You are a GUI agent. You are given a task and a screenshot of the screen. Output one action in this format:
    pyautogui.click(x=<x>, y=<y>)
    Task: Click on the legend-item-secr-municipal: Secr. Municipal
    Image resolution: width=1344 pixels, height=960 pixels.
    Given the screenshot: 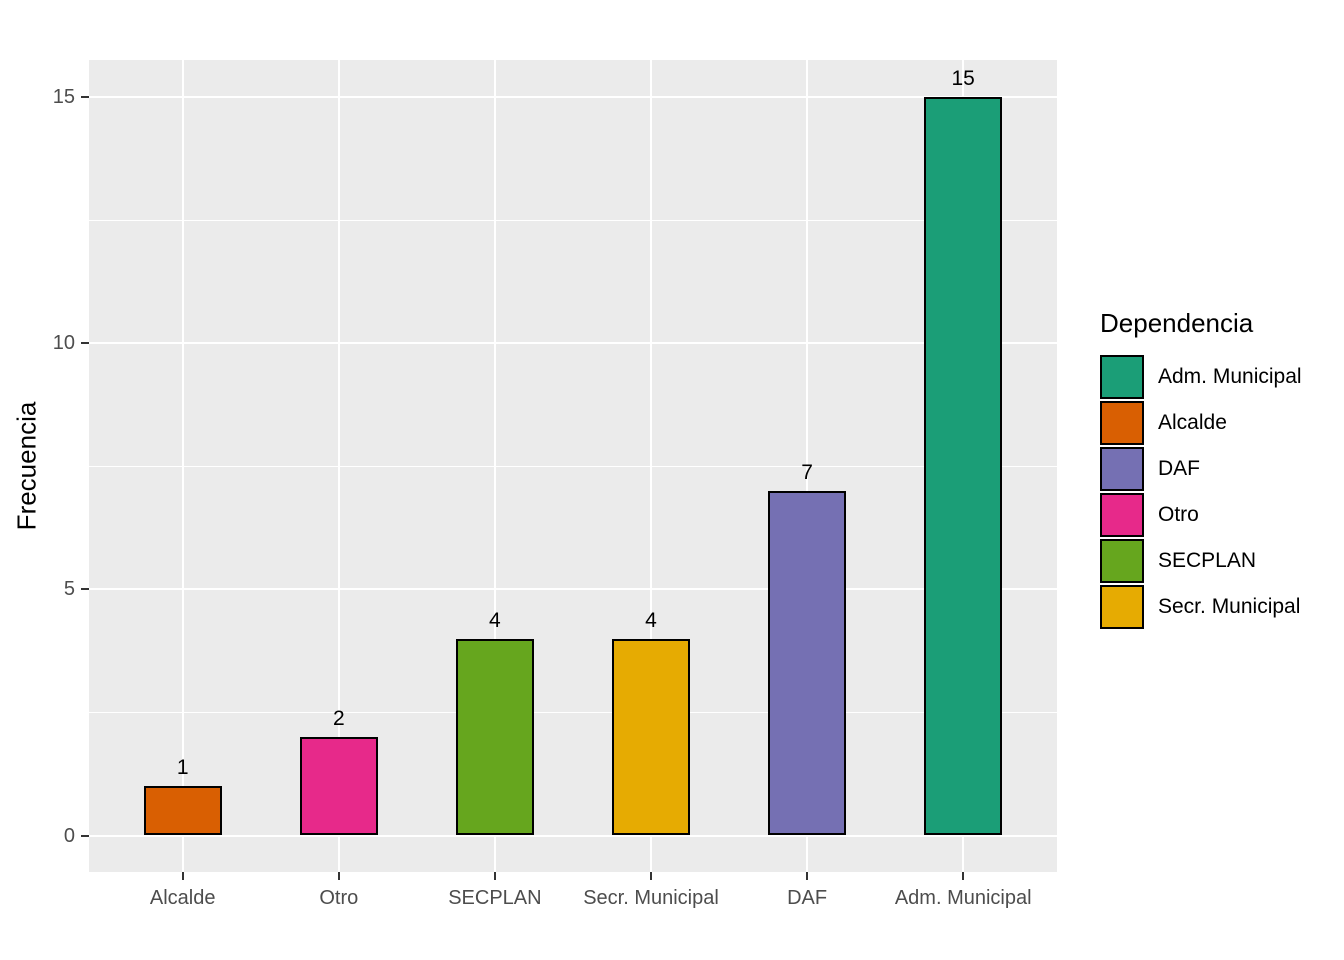 What is the action you would take?
    pyautogui.click(x=1201, y=607)
    